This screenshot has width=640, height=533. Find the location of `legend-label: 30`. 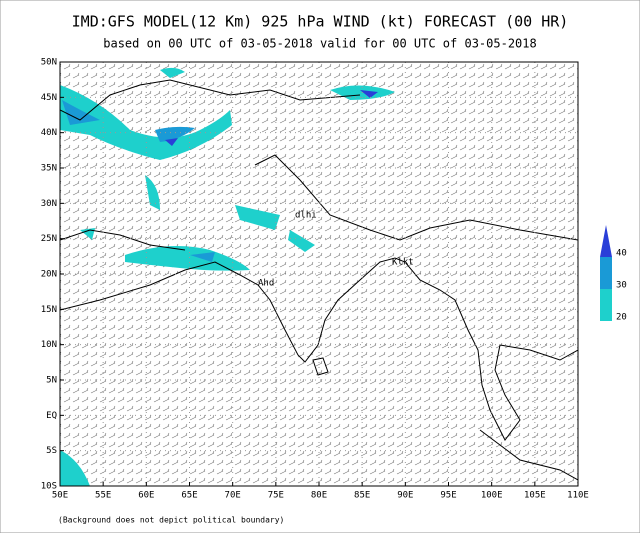

legend-label: 30 is located at coordinates (621, 286).